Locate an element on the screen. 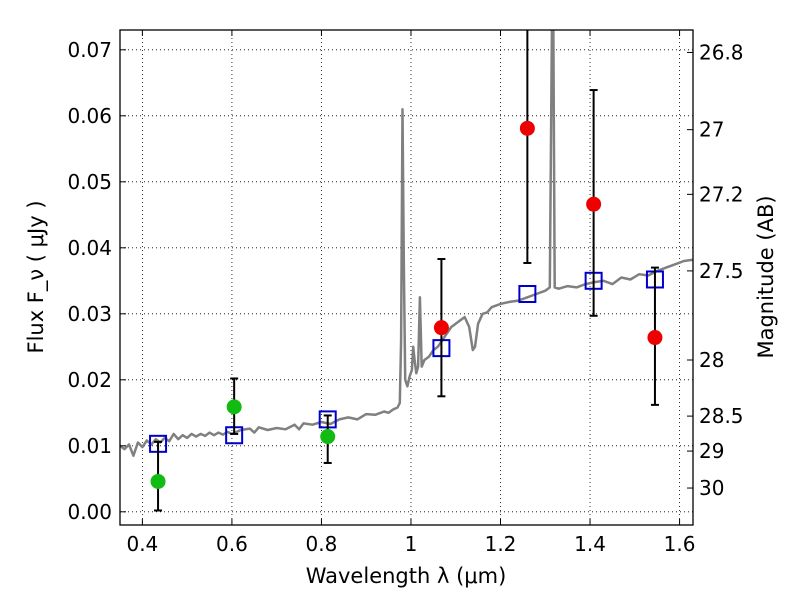 This screenshot has height=600, width=800. x-tick-label: 0.8 is located at coordinates (322, 544).